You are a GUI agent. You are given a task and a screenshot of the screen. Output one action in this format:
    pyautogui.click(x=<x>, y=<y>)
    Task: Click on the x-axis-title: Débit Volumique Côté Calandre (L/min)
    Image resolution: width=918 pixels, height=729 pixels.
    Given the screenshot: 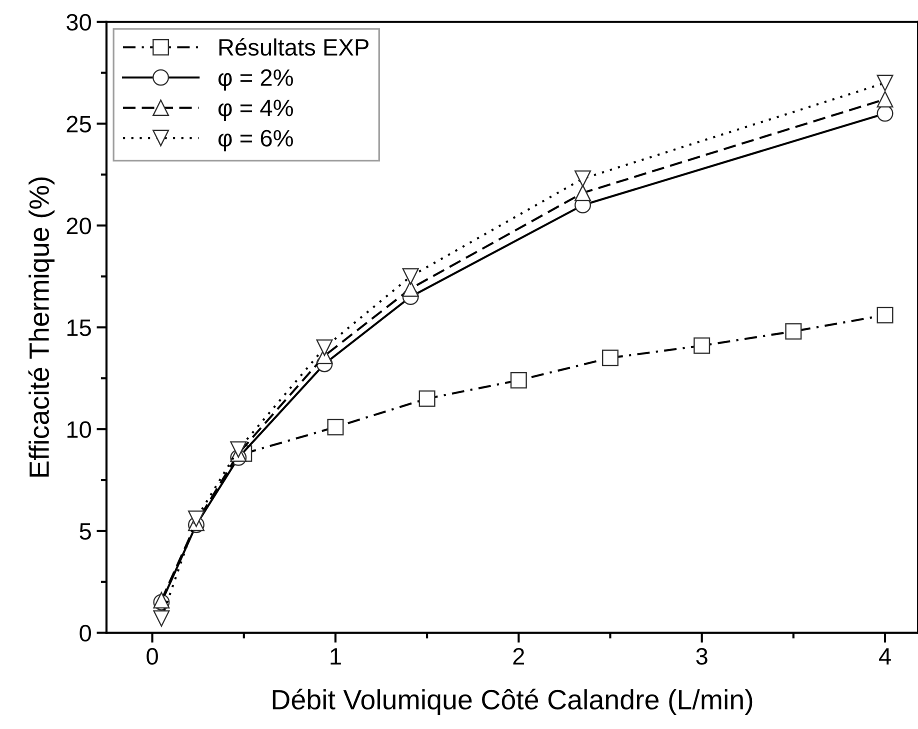 What is the action you would take?
    pyautogui.click(x=512, y=702)
    